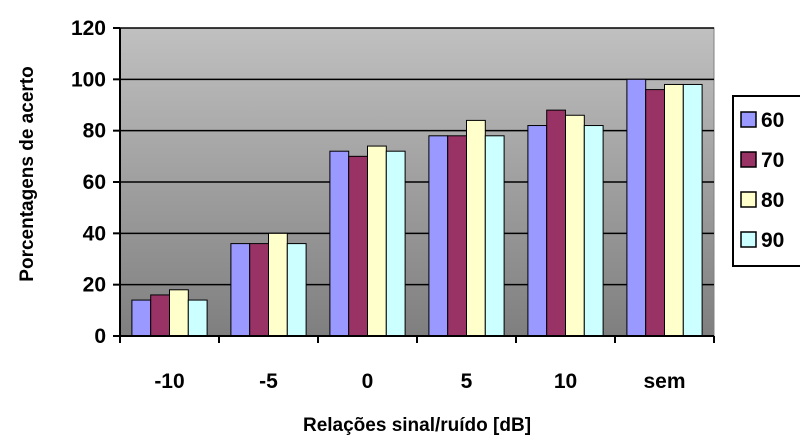 The width and height of the screenshot is (800, 444). What do you see at coordinates (94, 233) in the screenshot?
I see `y-tick-label: 40` at bounding box center [94, 233].